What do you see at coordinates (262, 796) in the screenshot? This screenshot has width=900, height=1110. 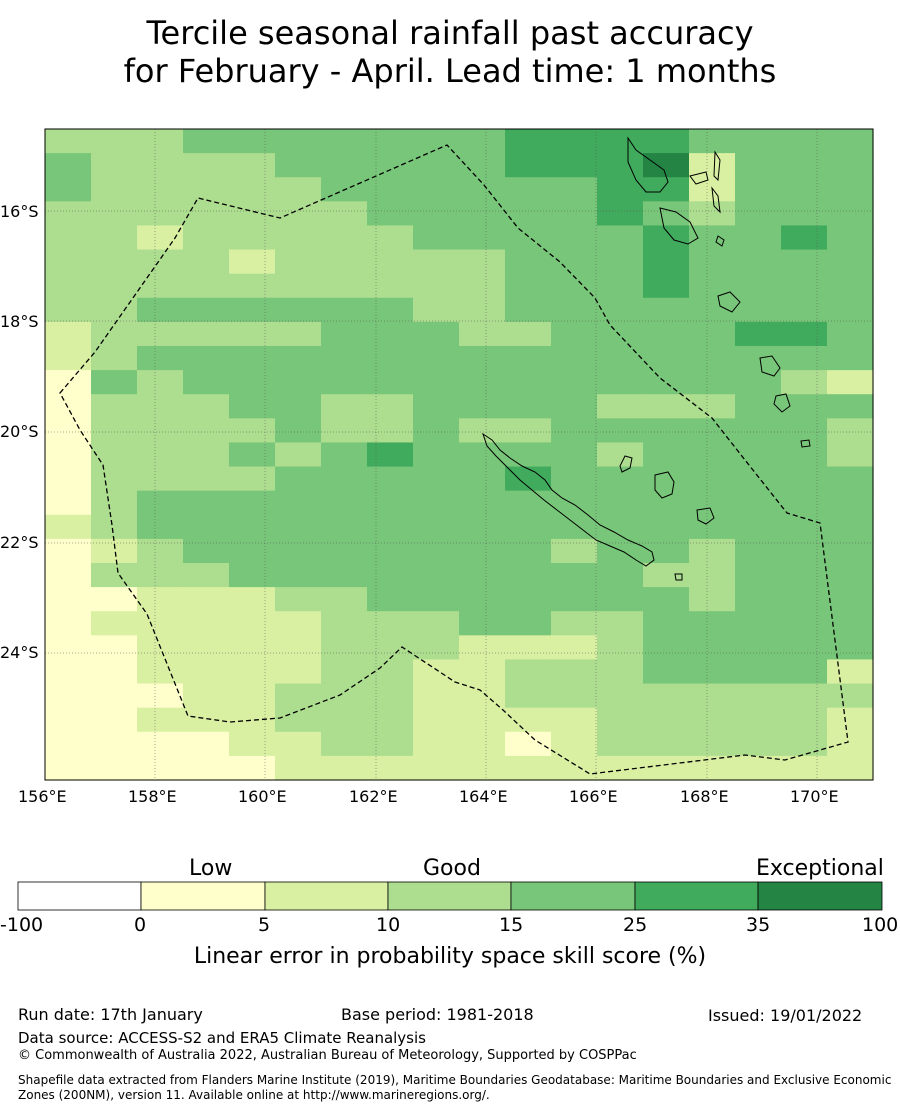 I see `lon-label-160e: 160°E` at bounding box center [262, 796].